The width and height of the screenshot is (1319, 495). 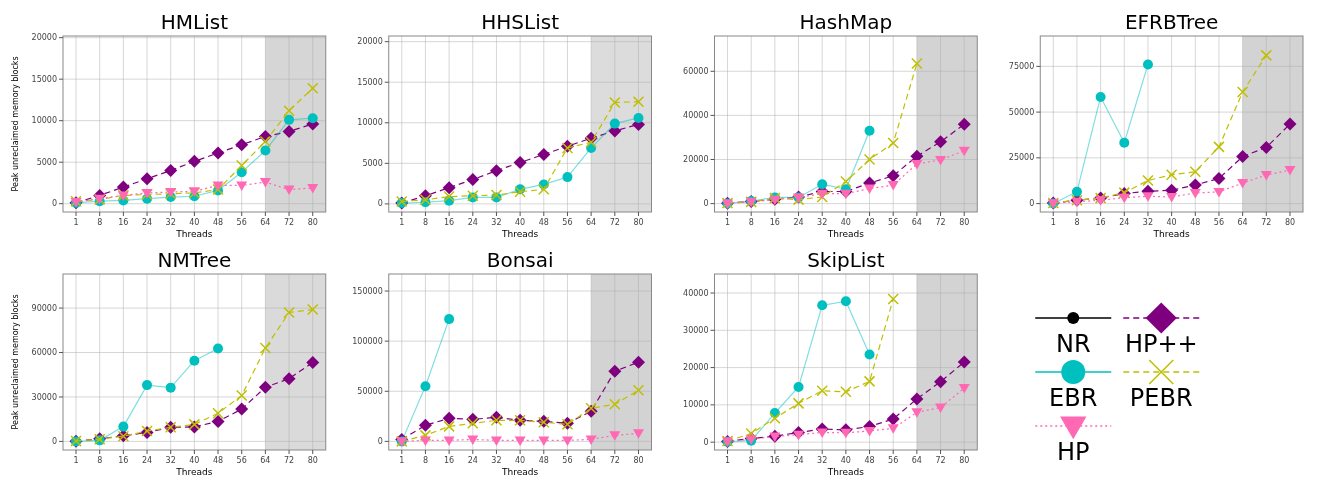 What do you see at coordinates (696, 293) in the screenshot?
I see `y-tick-label: 40000` at bounding box center [696, 293].